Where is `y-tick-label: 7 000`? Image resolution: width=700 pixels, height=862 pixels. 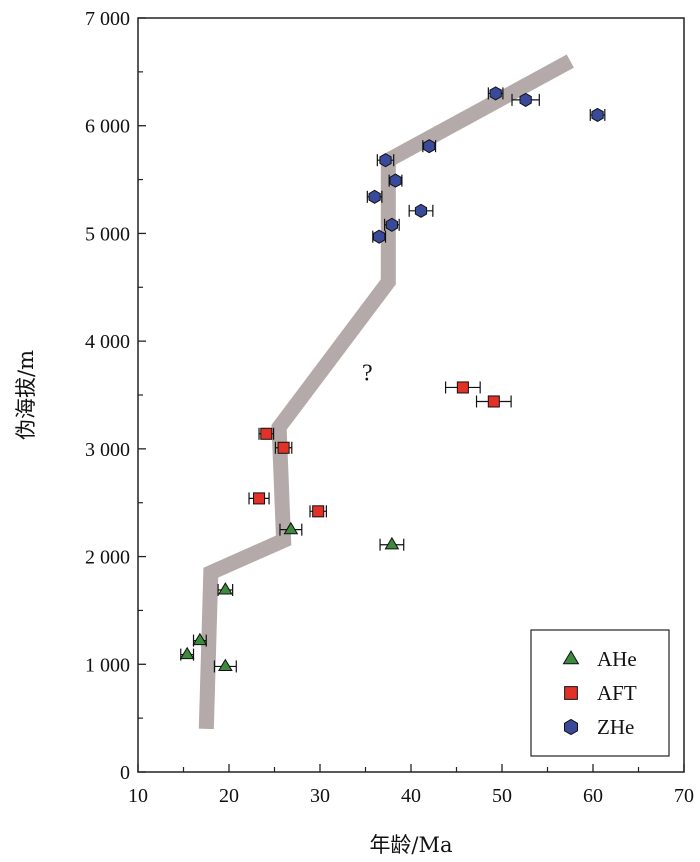 y-tick-label: 7 000 is located at coordinates (107, 19).